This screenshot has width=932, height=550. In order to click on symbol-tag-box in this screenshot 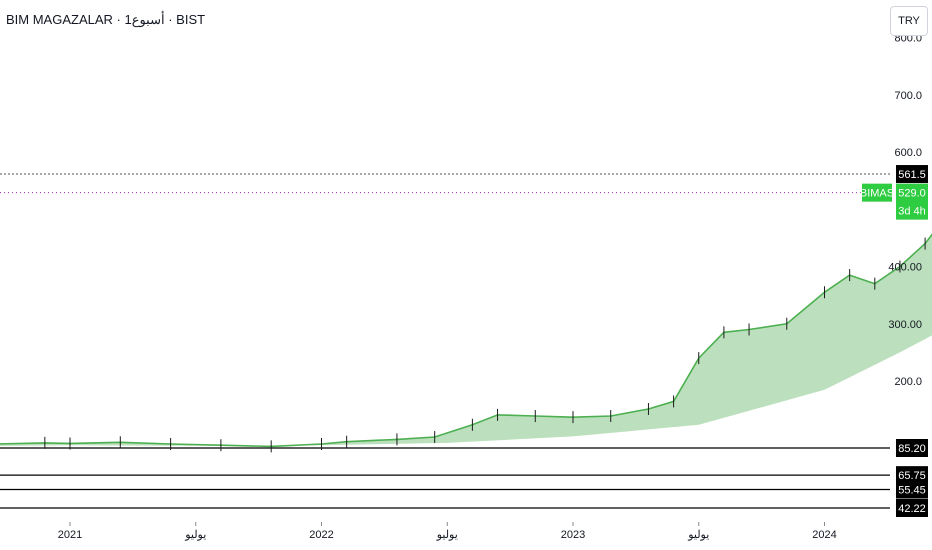, I will do `click(877, 192)`.